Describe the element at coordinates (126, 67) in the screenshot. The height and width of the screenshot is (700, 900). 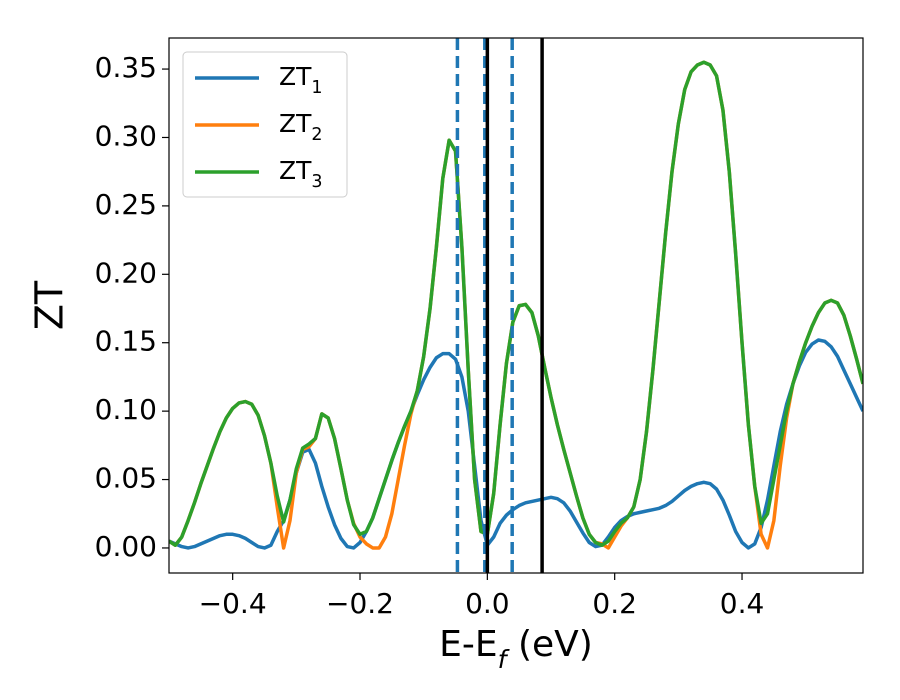
I see `y-tick-label: 0.35` at that location.